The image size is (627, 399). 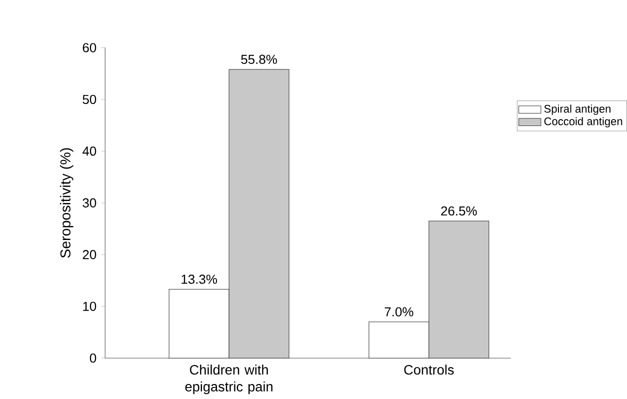 I want to click on legend-label: Spiral antigen, so click(x=577, y=110).